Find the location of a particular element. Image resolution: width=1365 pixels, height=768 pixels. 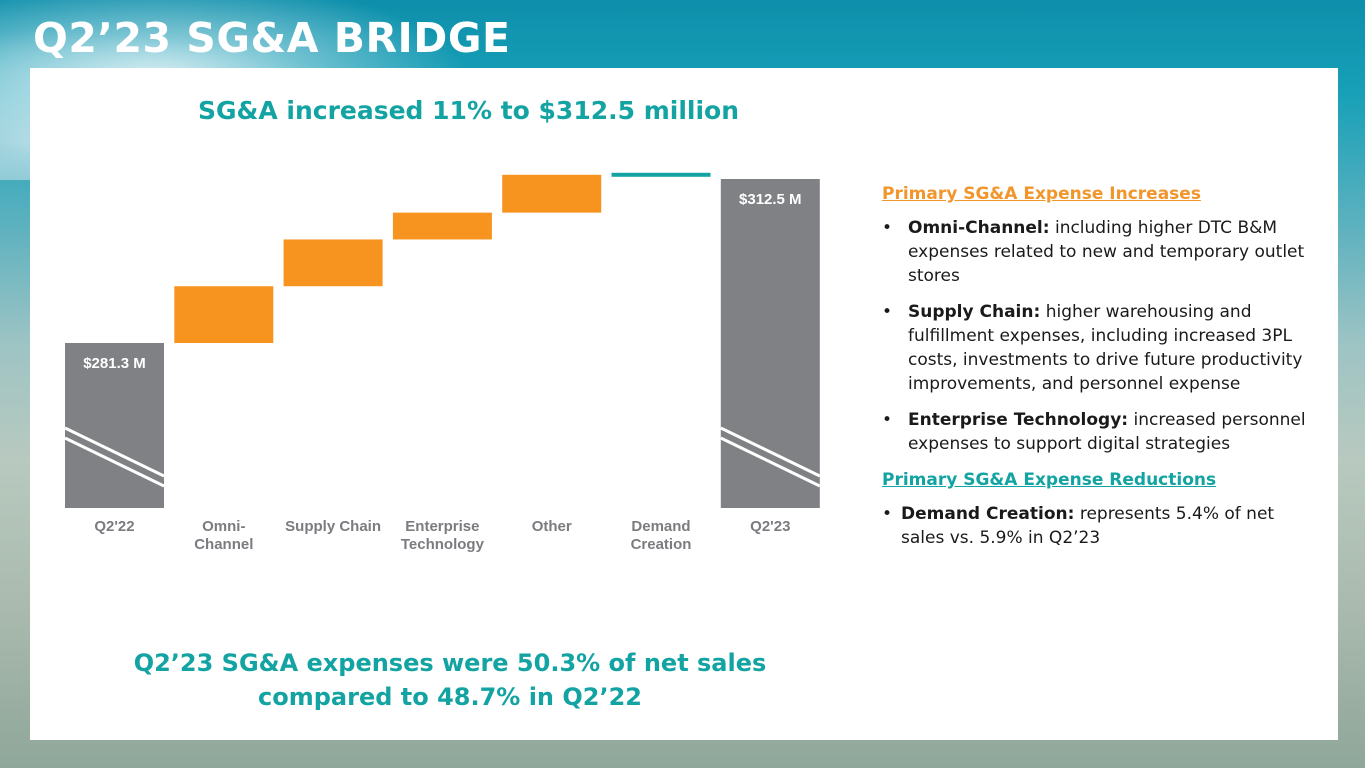

category-label: Demand Creation is located at coordinates (661, 535).